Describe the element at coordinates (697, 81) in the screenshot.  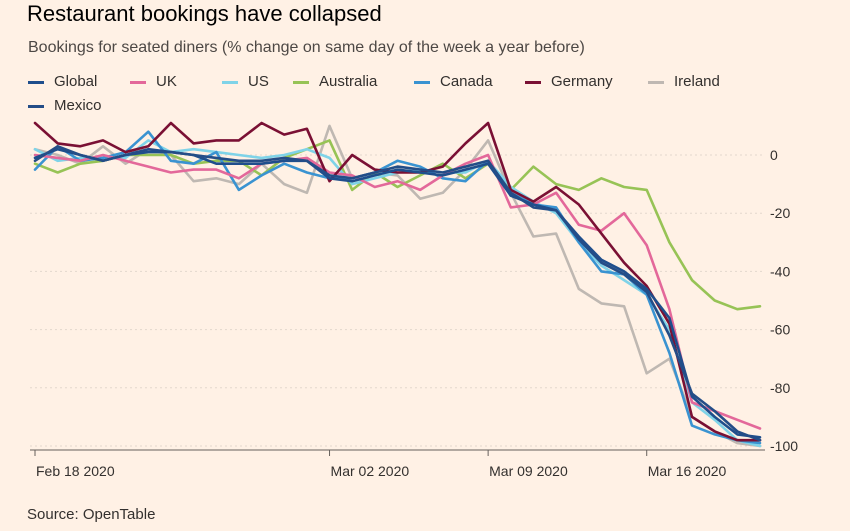
I see `legend-label: Ireland` at that location.